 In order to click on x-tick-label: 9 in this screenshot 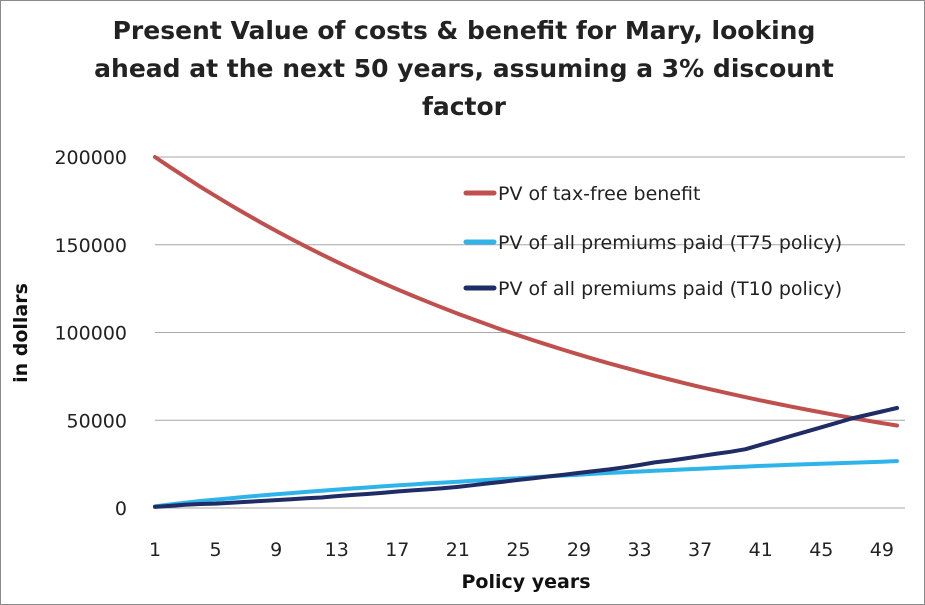, I will do `click(276, 550)`.